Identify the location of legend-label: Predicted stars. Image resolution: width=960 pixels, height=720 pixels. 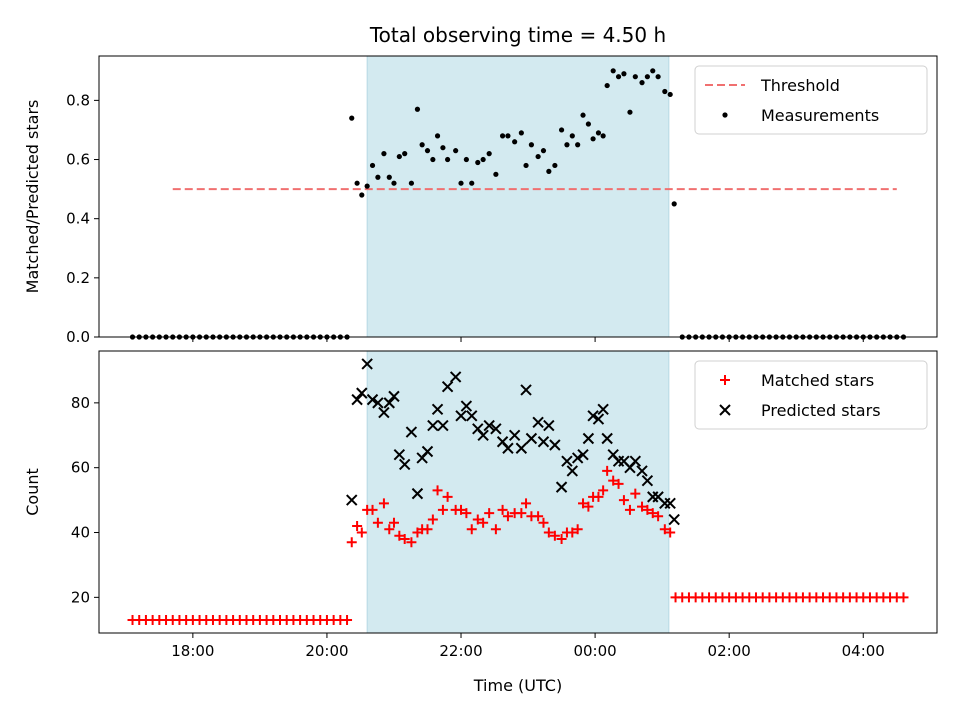
(821, 410).